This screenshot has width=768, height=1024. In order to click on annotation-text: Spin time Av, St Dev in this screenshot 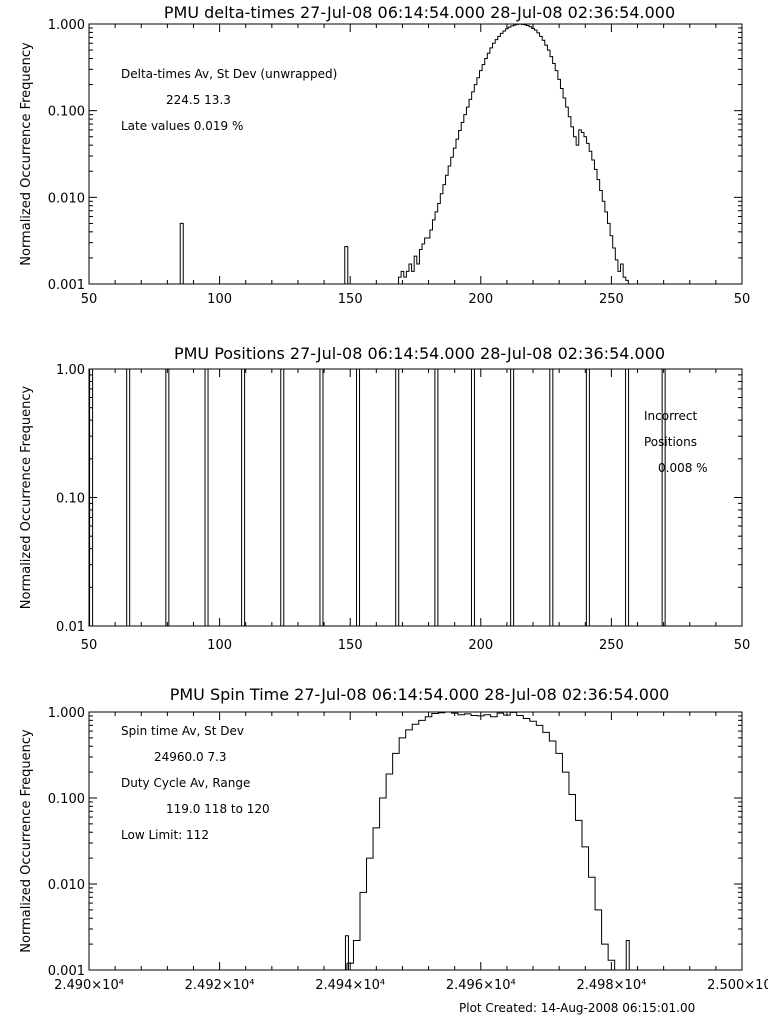, I will do `click(182, 731)`.